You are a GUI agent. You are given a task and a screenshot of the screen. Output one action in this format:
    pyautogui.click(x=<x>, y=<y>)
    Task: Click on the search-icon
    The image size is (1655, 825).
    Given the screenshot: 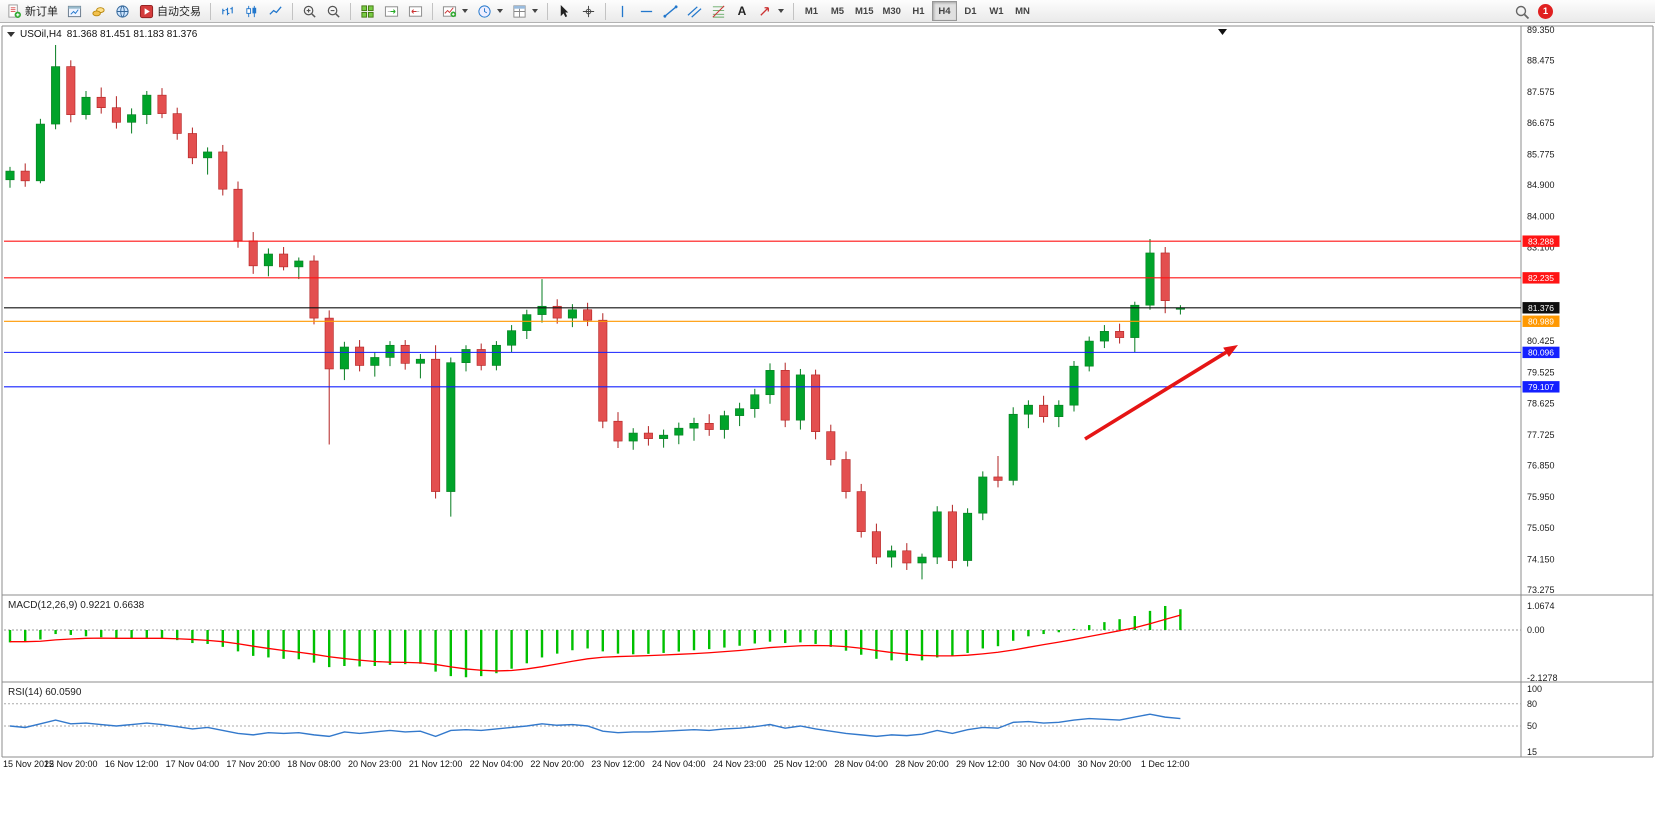 What is the action you would take?
    pyautogui.click(x=1522, y=12)
    